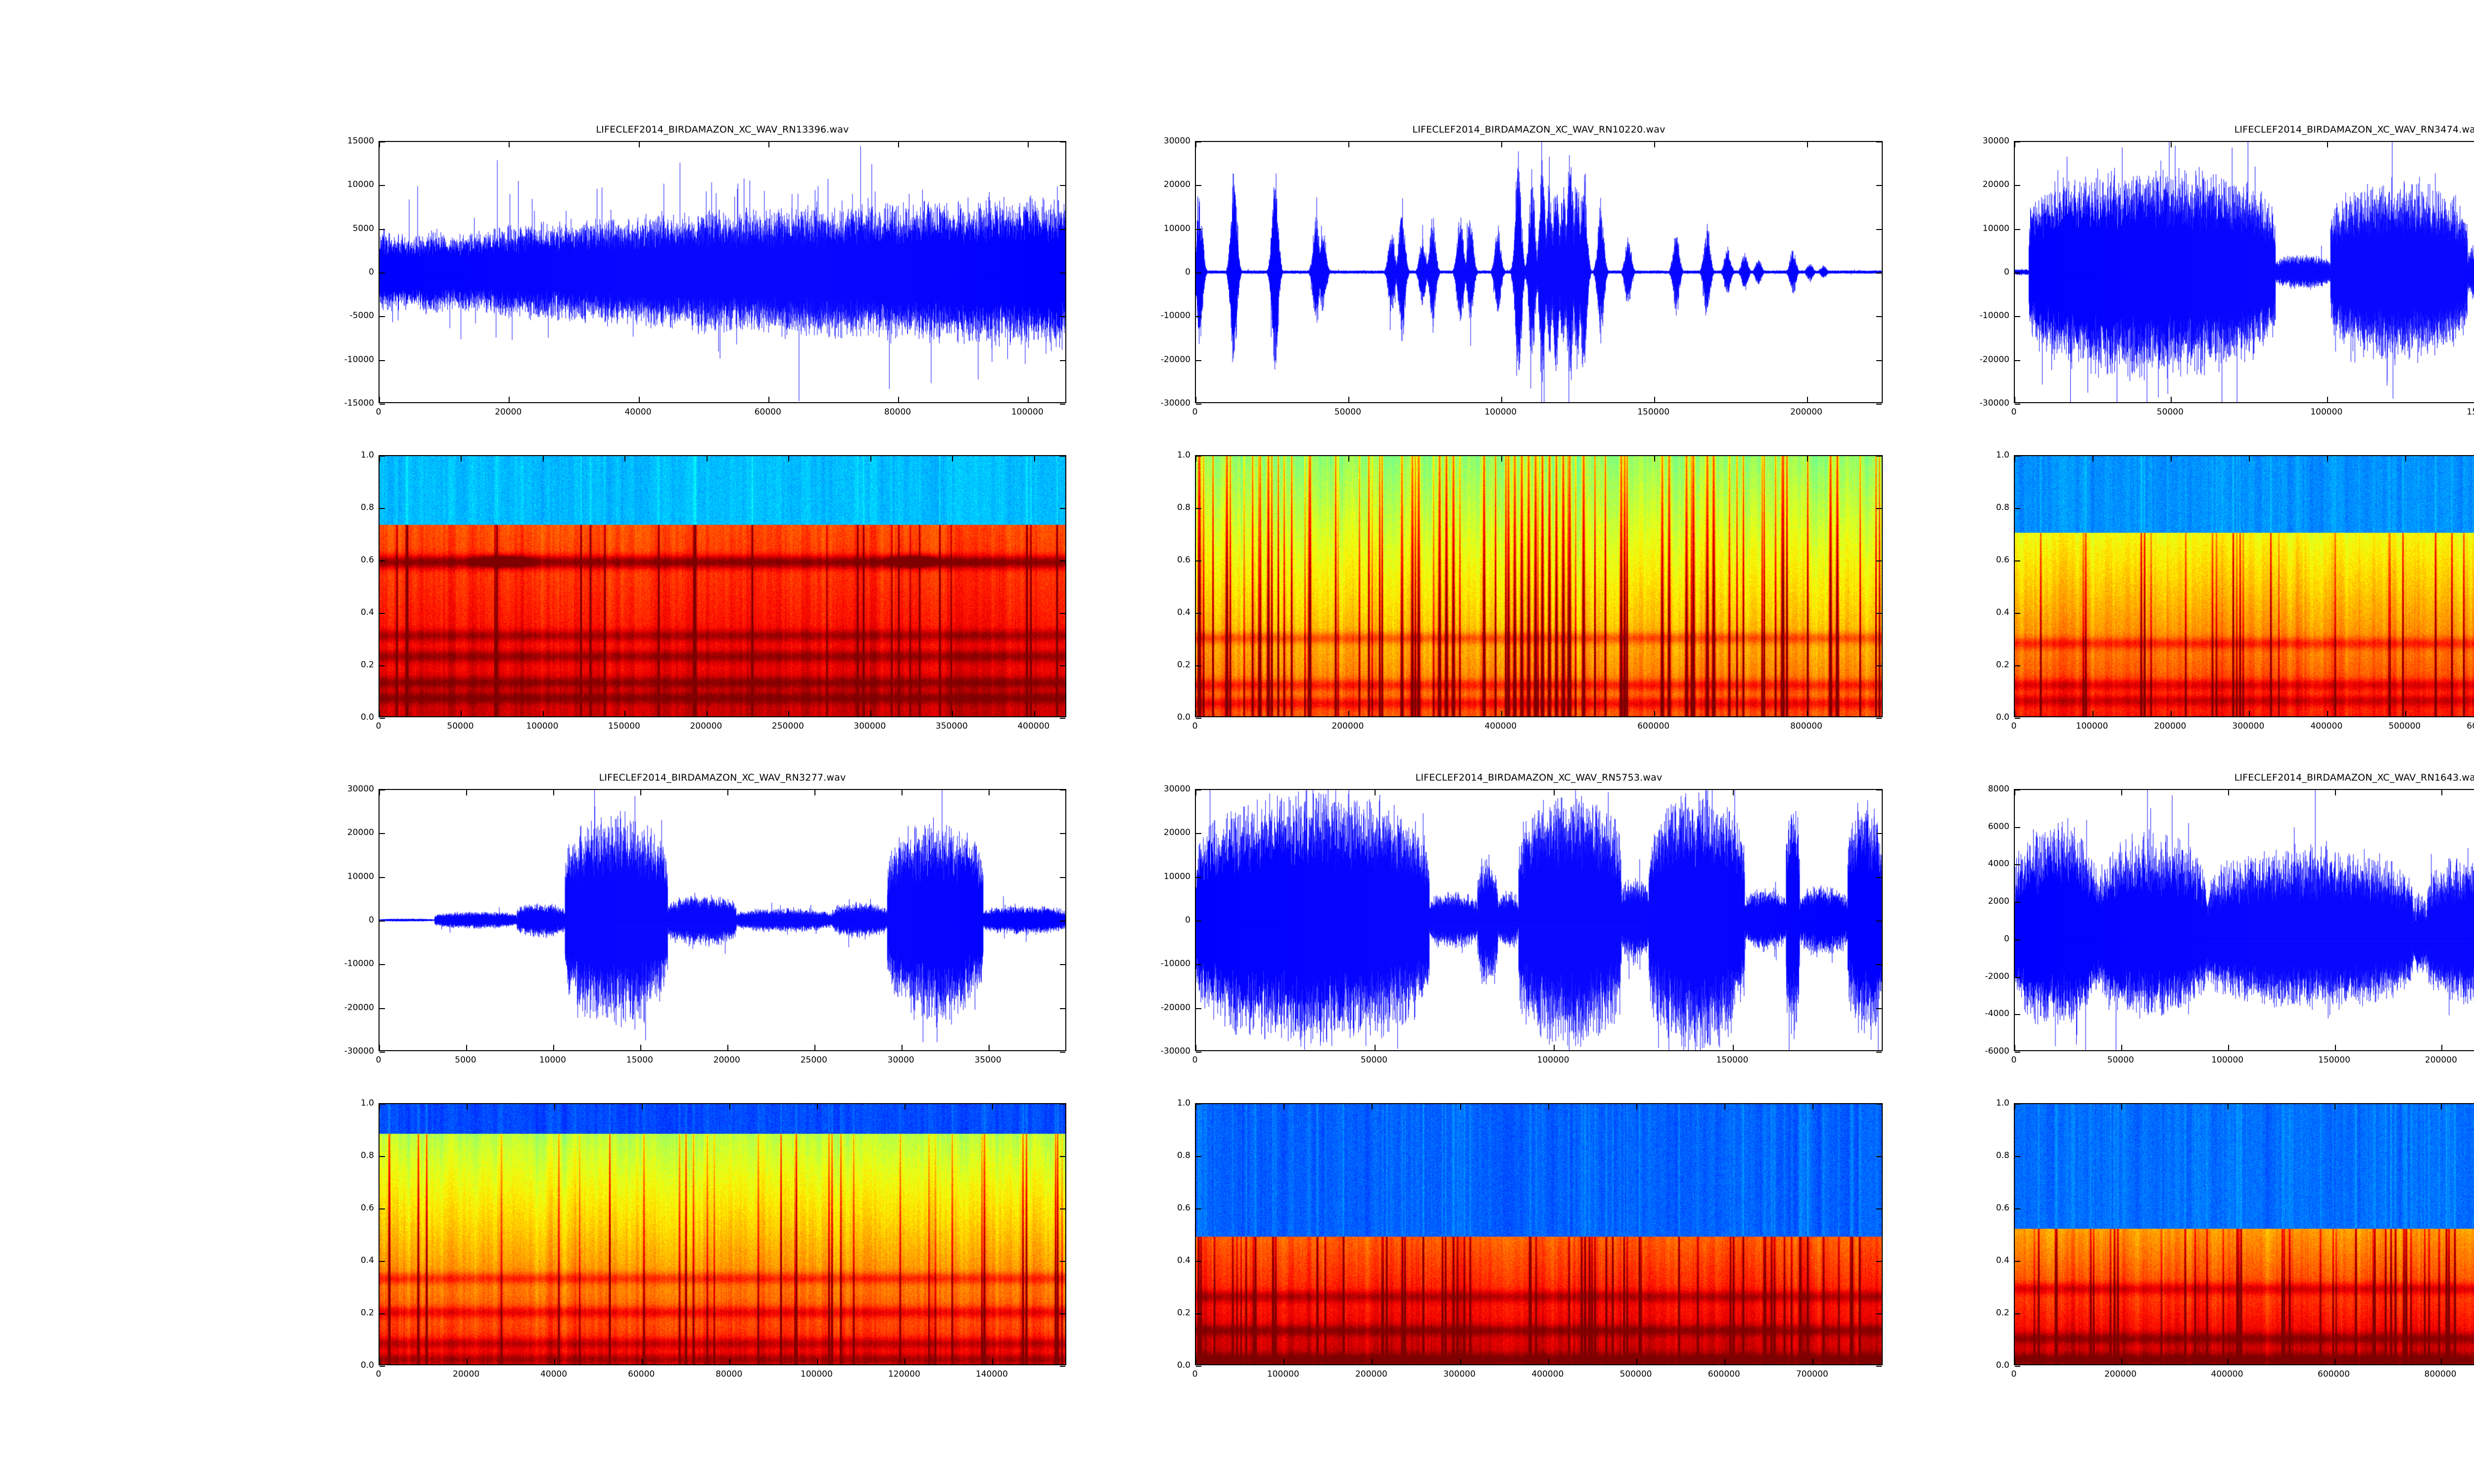 The image size is (2474, 1484). I want to click on x-axis-tick-label: 60000, so click(642, 1374).